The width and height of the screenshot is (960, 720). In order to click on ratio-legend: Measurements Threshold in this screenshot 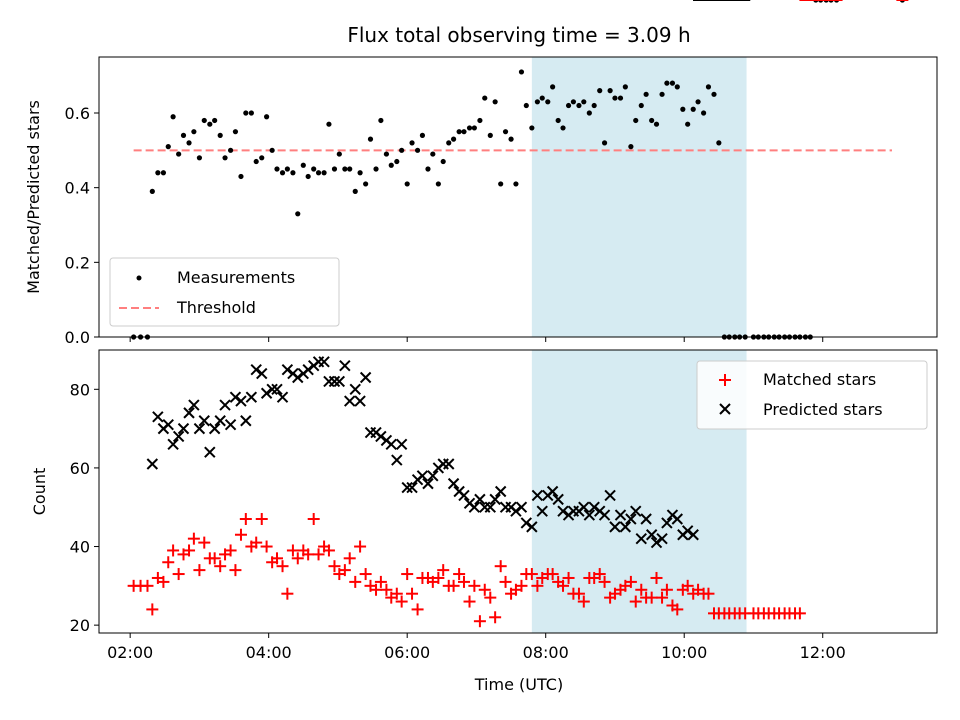, I will do `click(224, 292)`.